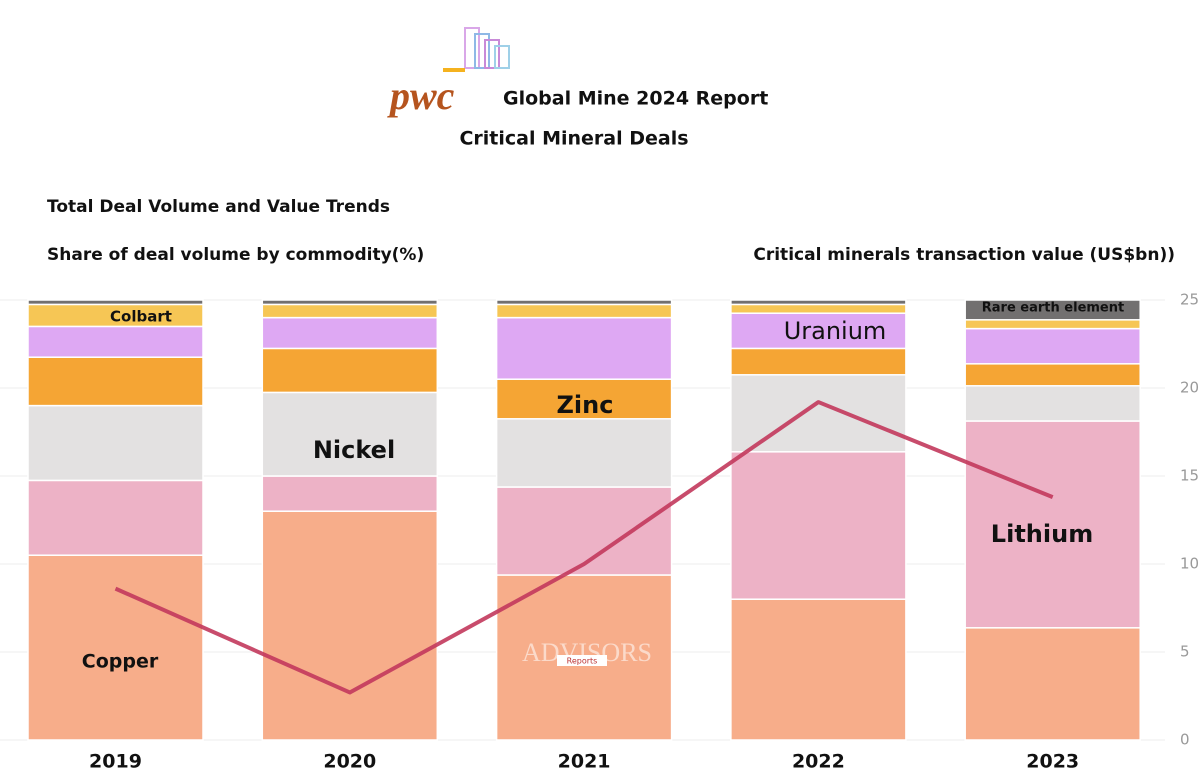 Image resolution: width=1200 pixels, height=784 pixels. I want to click on y2-tick-label: 15, so click(1189, 476).